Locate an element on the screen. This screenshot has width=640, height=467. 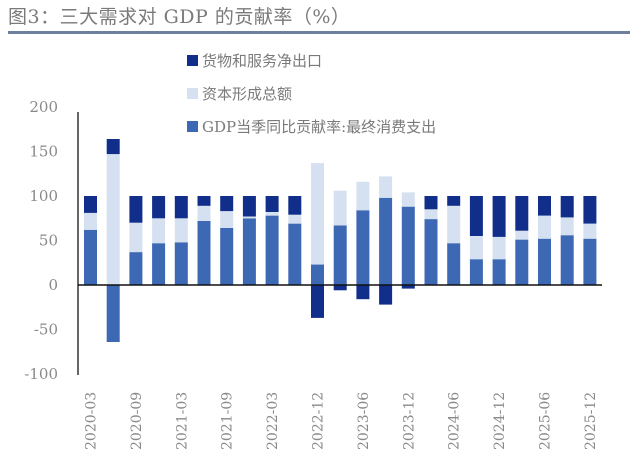
chart-title: 图3：三大需求对 GDP 的贡献率（%） is located at coordinates (179, 17).